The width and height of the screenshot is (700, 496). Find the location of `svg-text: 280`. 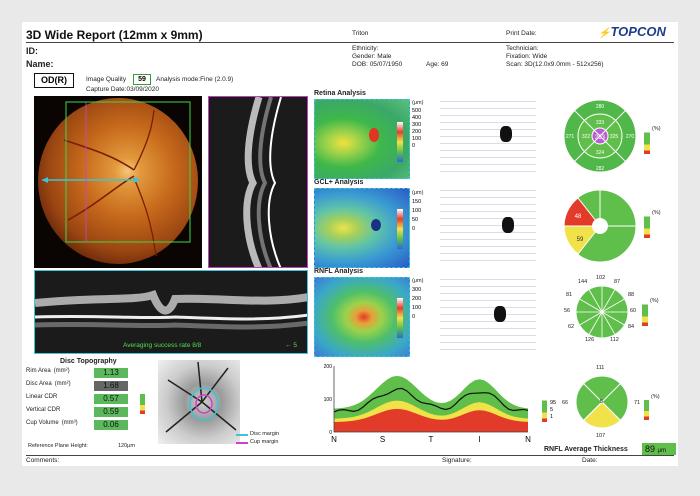

svg-text: 280 is located at coordinates (600, 107).